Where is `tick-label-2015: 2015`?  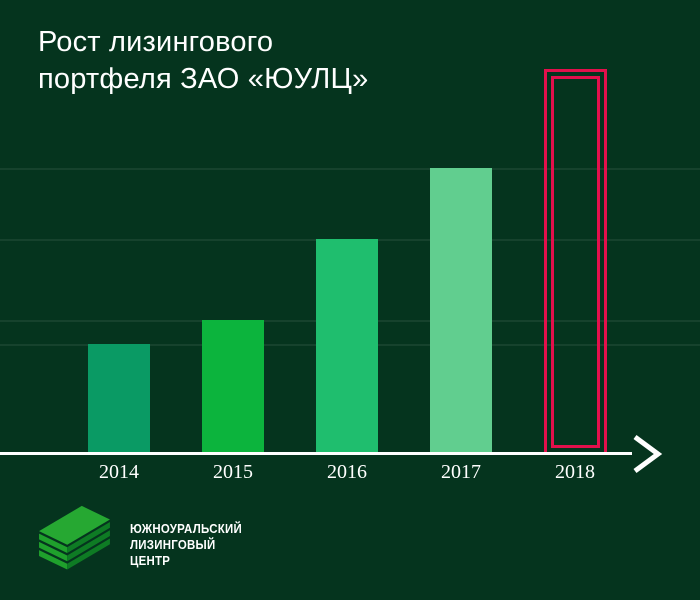
tick-label-2015: 2015 is located at coordinates (233, 472).